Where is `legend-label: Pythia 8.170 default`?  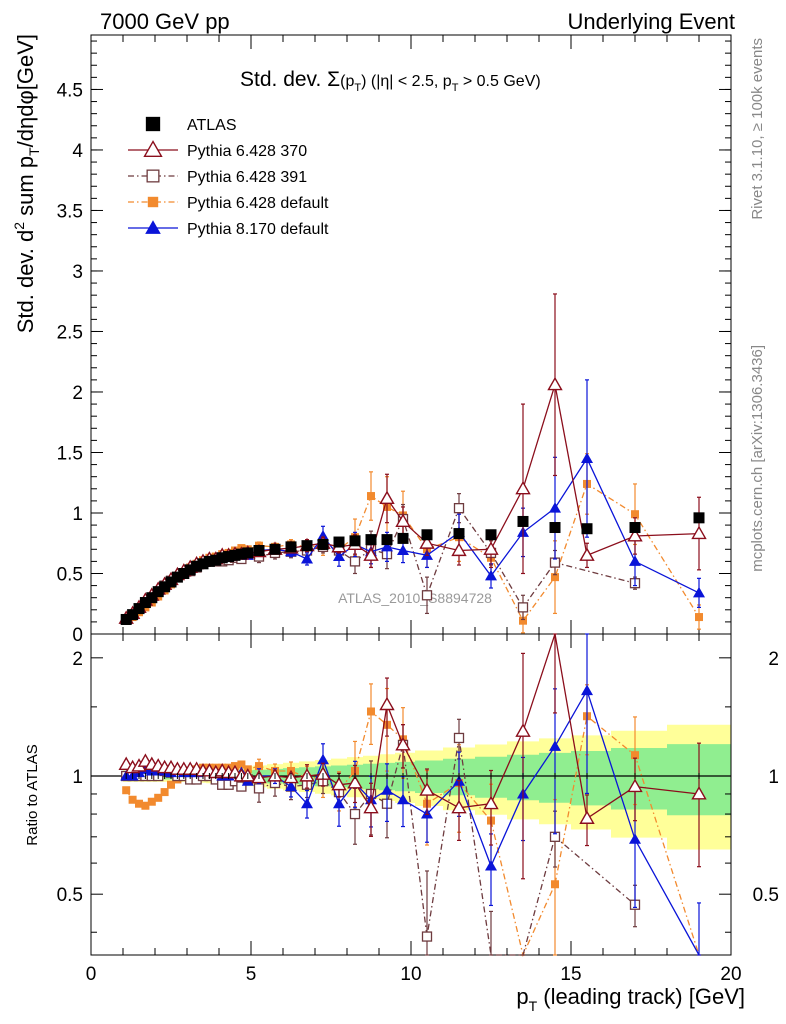 legend-label: Pythia 8.170 default is located at coordinates (258, 229).